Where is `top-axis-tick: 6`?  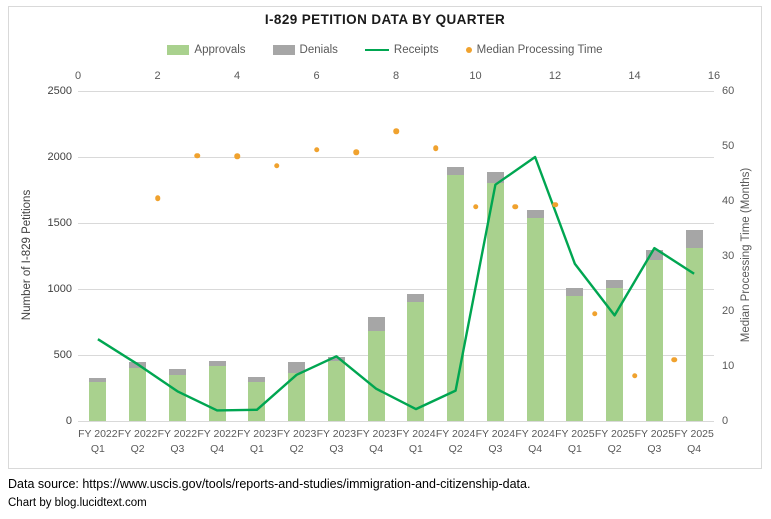
top-axis-tick: 6 is located at coordinates (316, 76).